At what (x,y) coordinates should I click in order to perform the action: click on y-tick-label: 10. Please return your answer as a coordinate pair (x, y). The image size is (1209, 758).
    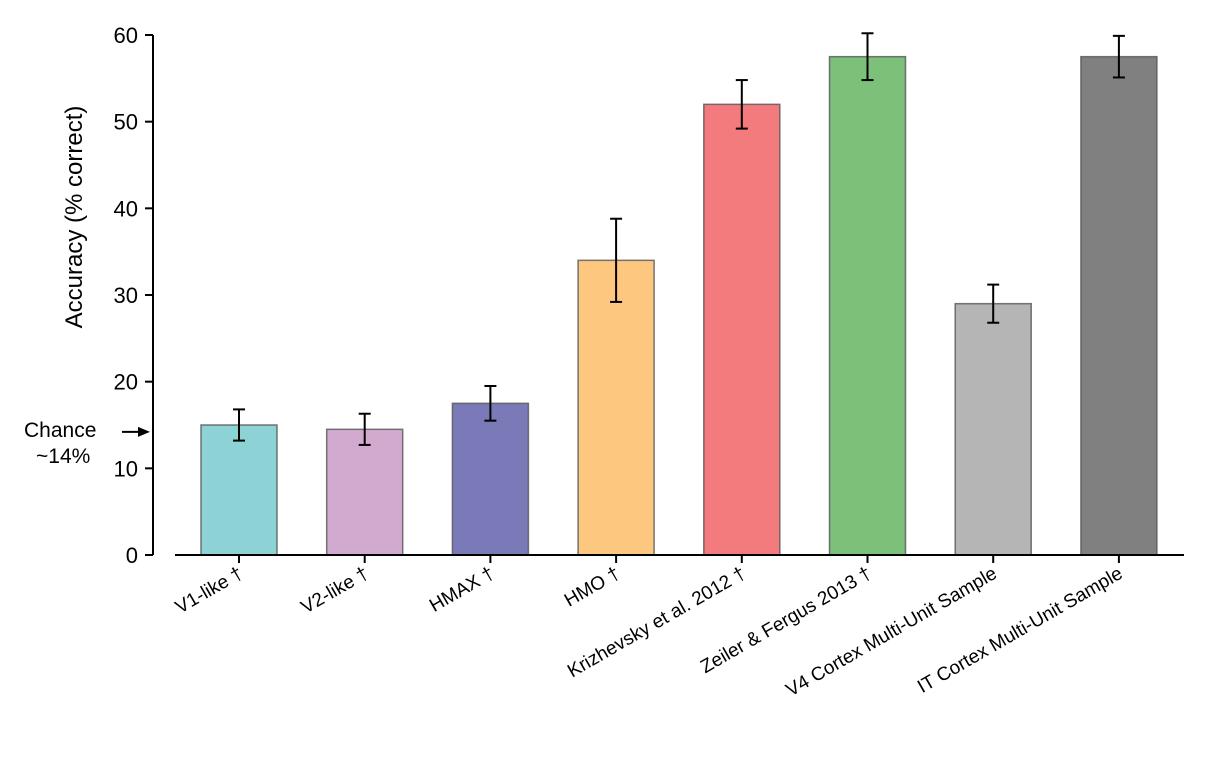
    Looking at the image, I should click on (126, 468).